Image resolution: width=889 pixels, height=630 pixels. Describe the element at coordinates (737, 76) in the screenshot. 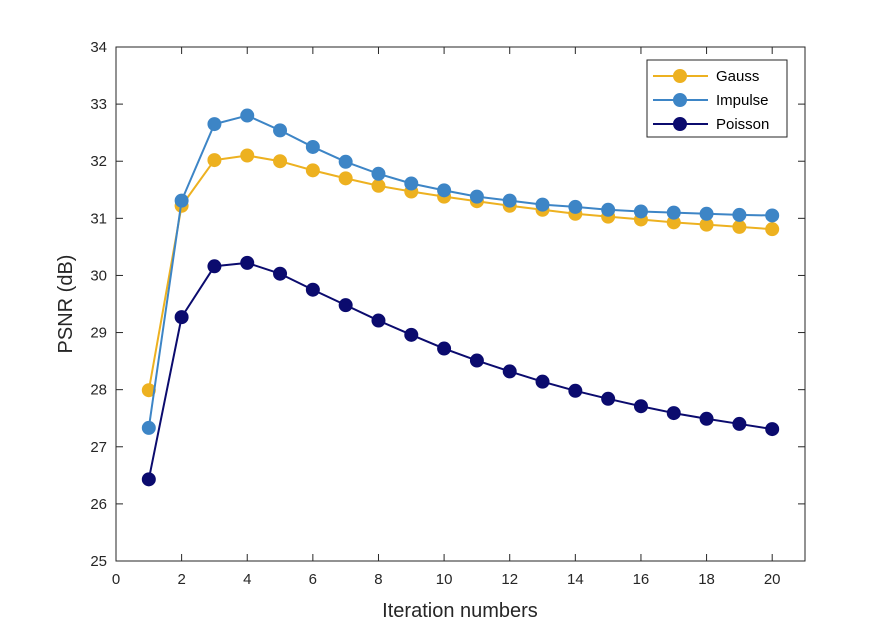

I see `legend-label-gauss: Gauss` at that location.